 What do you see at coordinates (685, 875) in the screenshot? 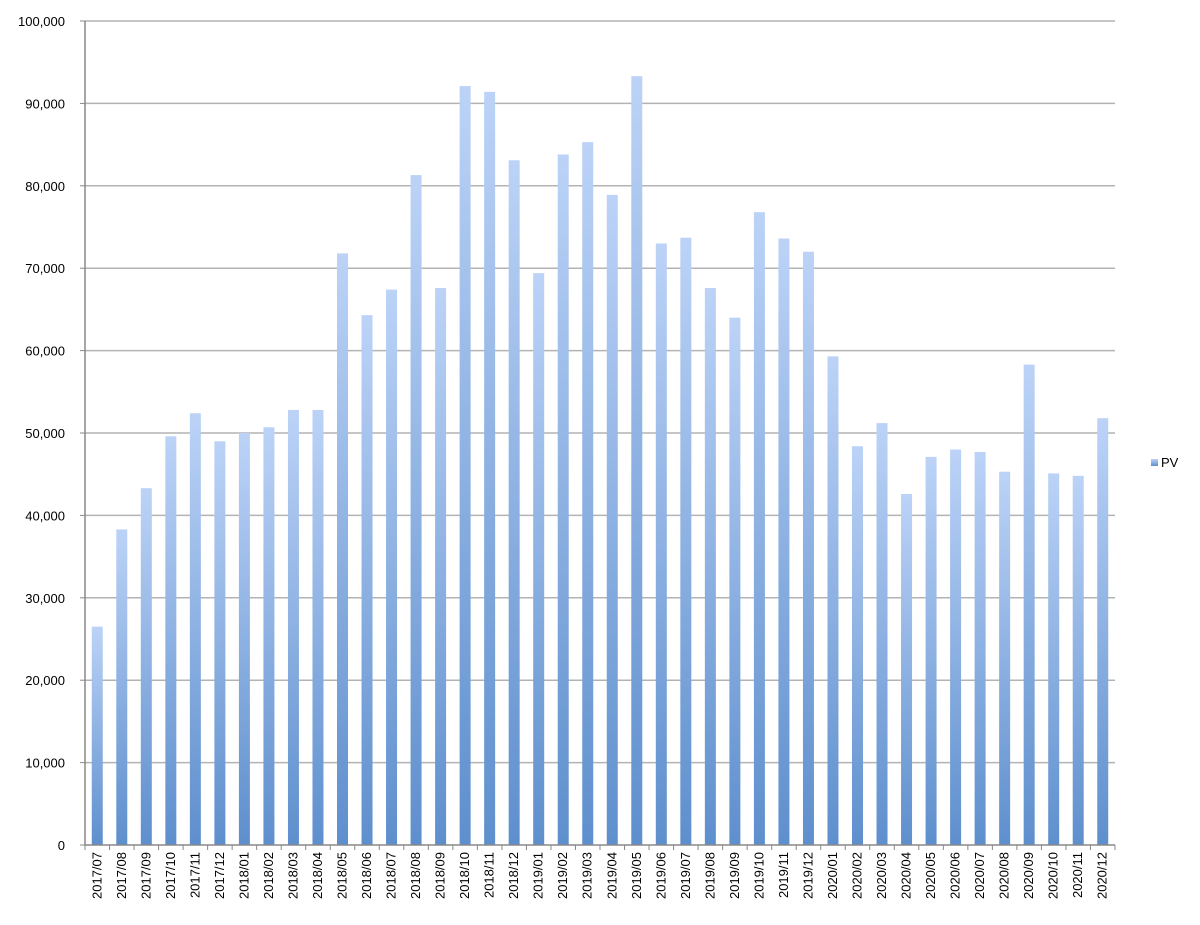
I see `x-tick-label: 2019/07` at bounding box center [685, 875].